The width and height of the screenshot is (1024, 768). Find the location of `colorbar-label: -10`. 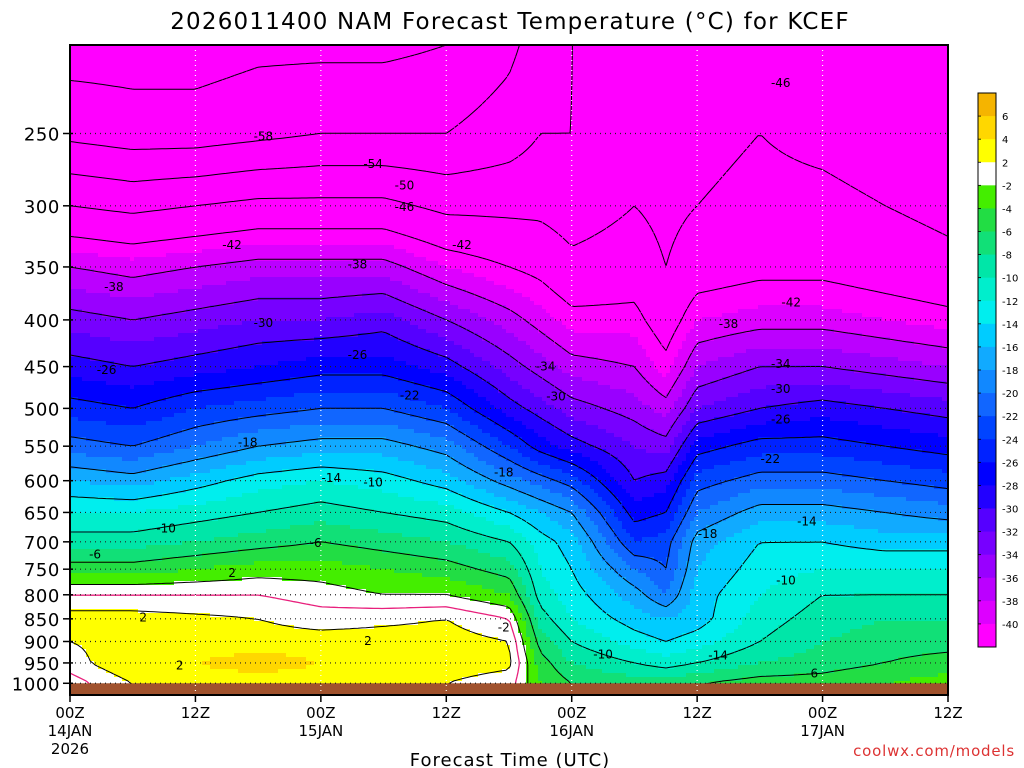

colorbar-label: -10 is located at coordinates (1010, 279).